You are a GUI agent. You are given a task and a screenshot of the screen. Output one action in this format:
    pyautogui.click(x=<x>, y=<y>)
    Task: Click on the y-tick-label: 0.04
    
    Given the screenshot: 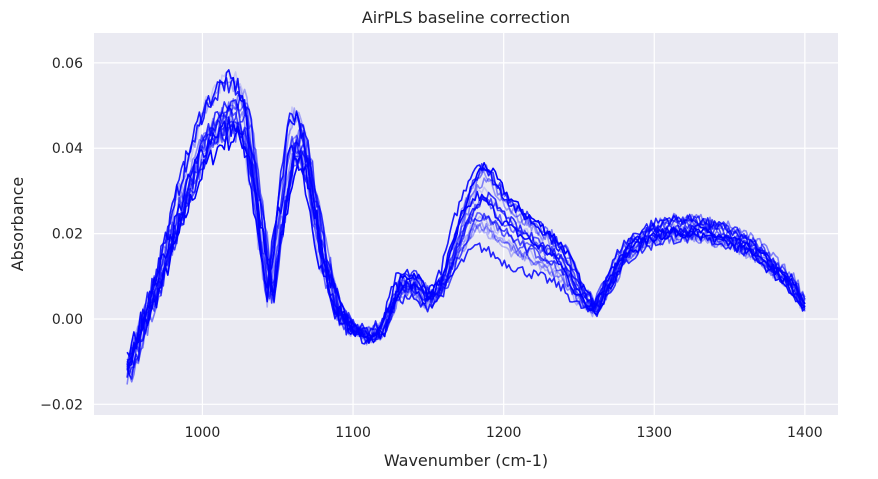 What is the action you would take?
    pyautogui.click(x=67, y=149)
    